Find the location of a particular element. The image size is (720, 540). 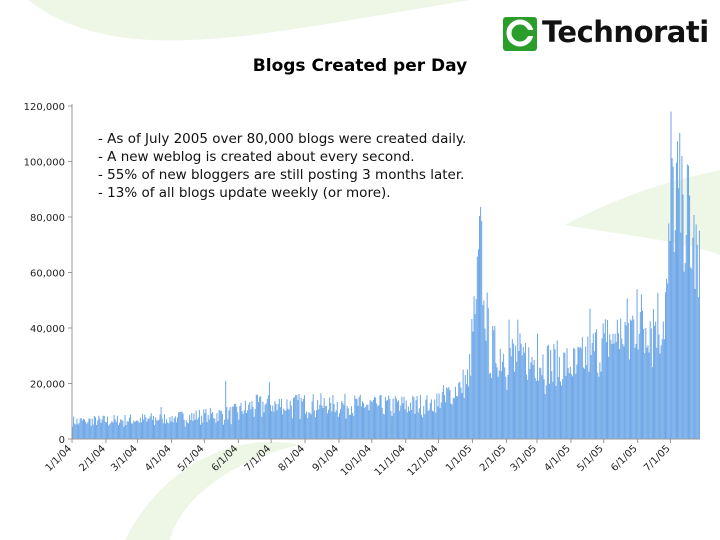

technorati-logo: Technorati is located at coordinates (607, 33).